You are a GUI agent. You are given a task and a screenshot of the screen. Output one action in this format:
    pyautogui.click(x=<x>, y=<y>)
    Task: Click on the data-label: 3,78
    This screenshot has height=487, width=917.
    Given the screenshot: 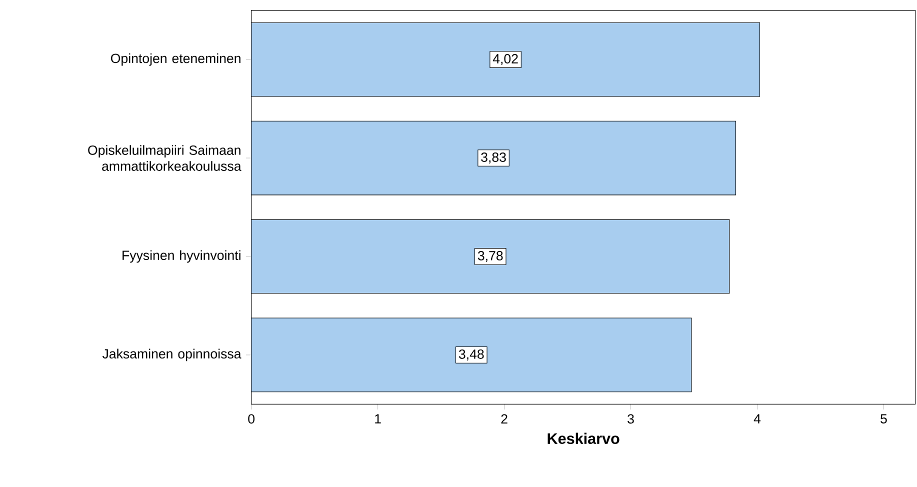 What is the action you would take?
    pyautogui.click(x=490, y=256)
    